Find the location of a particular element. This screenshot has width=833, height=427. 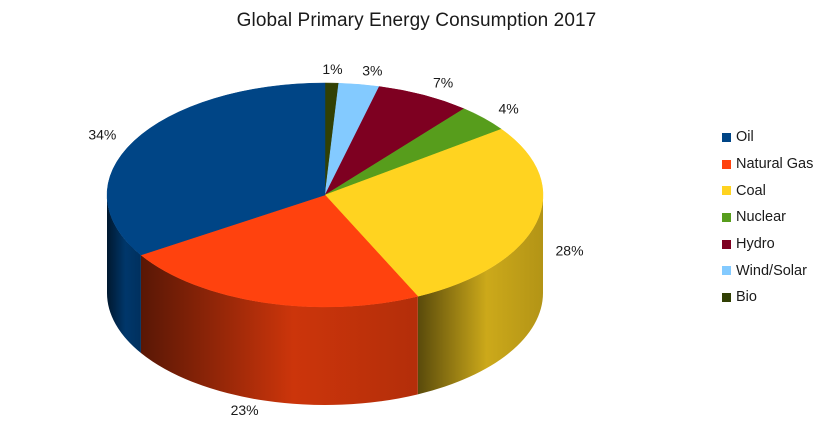

legend-label-bio: Bio is located at coordinates (746, 297).